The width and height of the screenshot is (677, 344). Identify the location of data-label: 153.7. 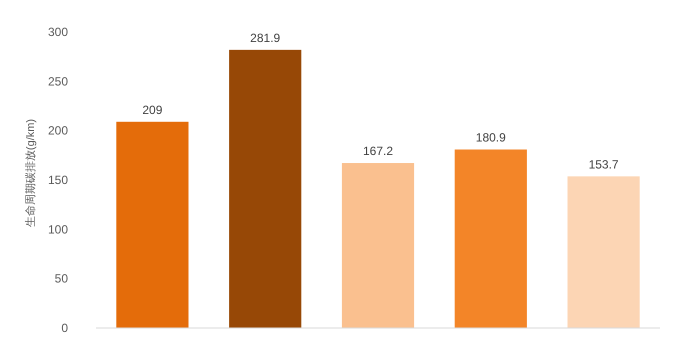
(603, 164).